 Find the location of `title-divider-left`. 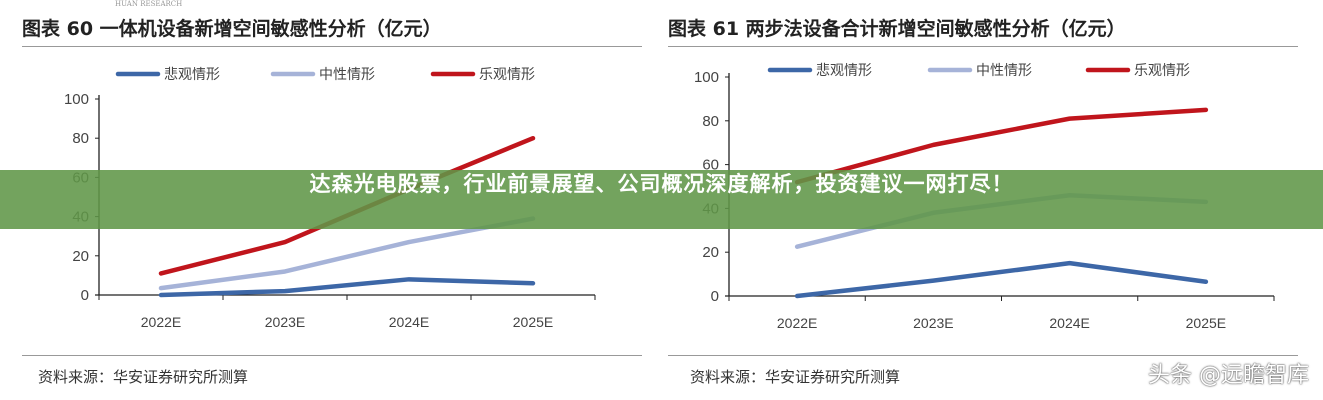

title-divider-left is located at coordinates (332, 46).